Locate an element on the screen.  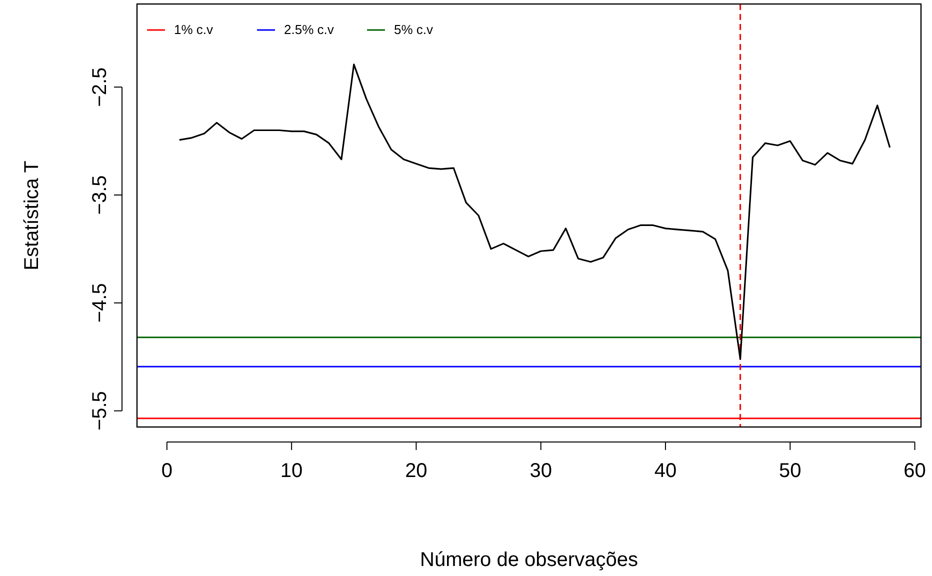
y-tick-label: −5.5 is located at coordinates (100, 411).